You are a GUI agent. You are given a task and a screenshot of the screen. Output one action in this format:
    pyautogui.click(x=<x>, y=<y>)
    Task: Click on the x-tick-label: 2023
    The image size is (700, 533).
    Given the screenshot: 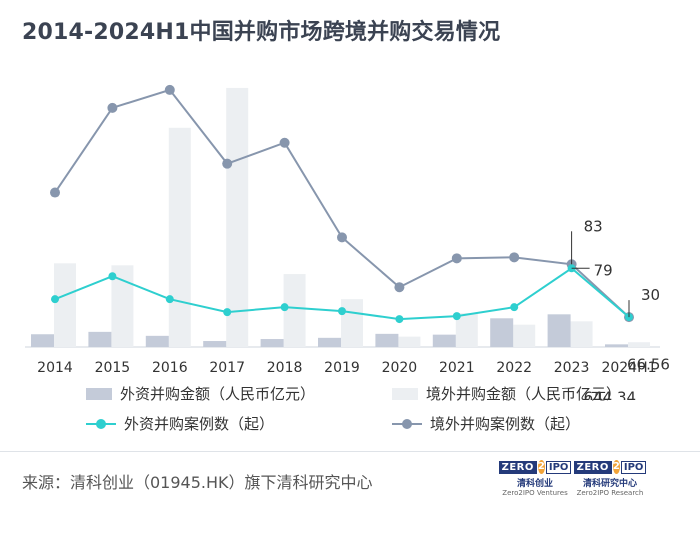 What is the action you would take?
    pyautogui.click(x=572, y=368)
    